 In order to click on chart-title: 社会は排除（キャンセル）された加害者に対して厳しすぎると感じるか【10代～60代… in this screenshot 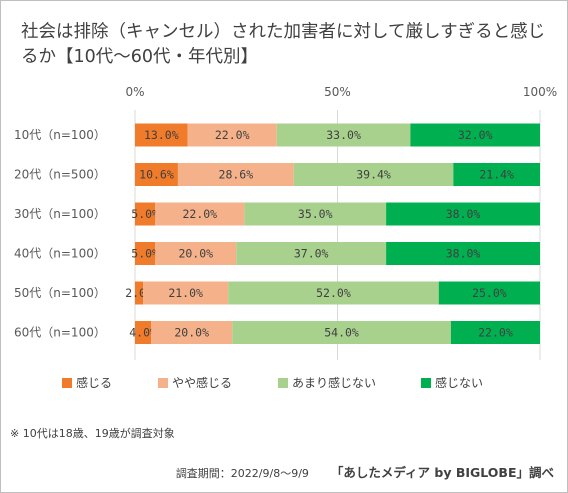, I will do `click(283, 44)`.